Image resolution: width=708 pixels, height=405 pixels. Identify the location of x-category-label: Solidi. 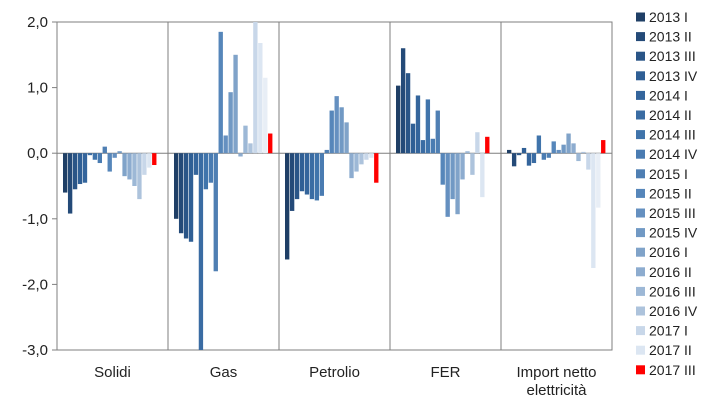
(112, 372).